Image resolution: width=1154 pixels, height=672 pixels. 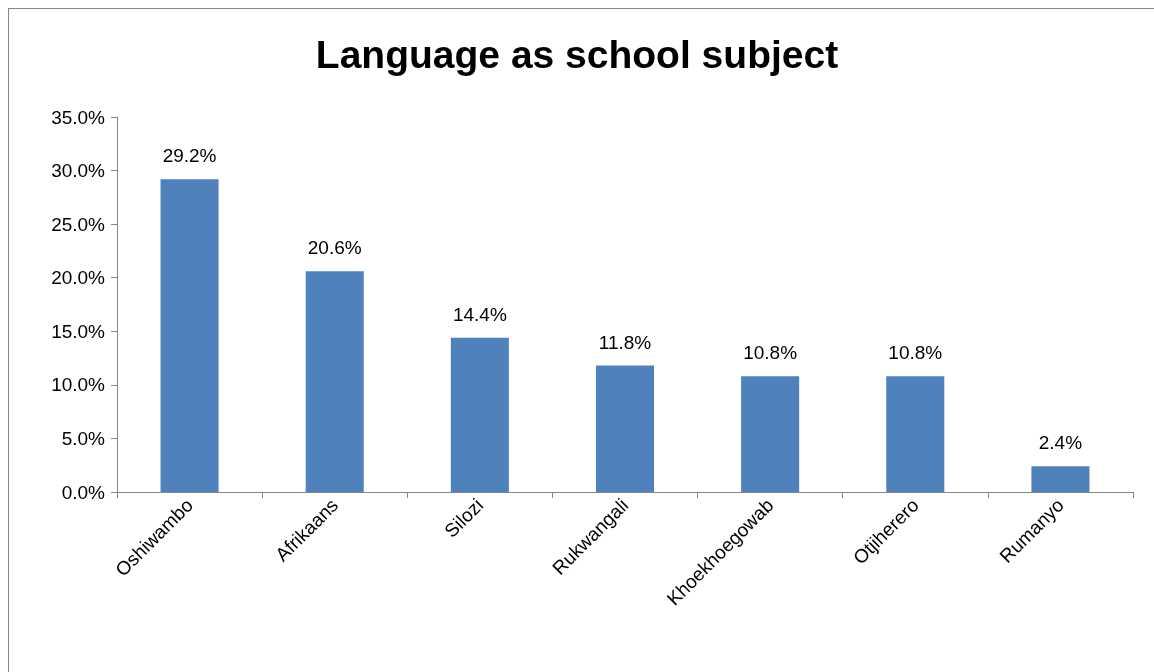 What do you see at coordinates (625, 342) in the screenshot?
I see `data-label: 11.8%` at bounding box center [625, 342].